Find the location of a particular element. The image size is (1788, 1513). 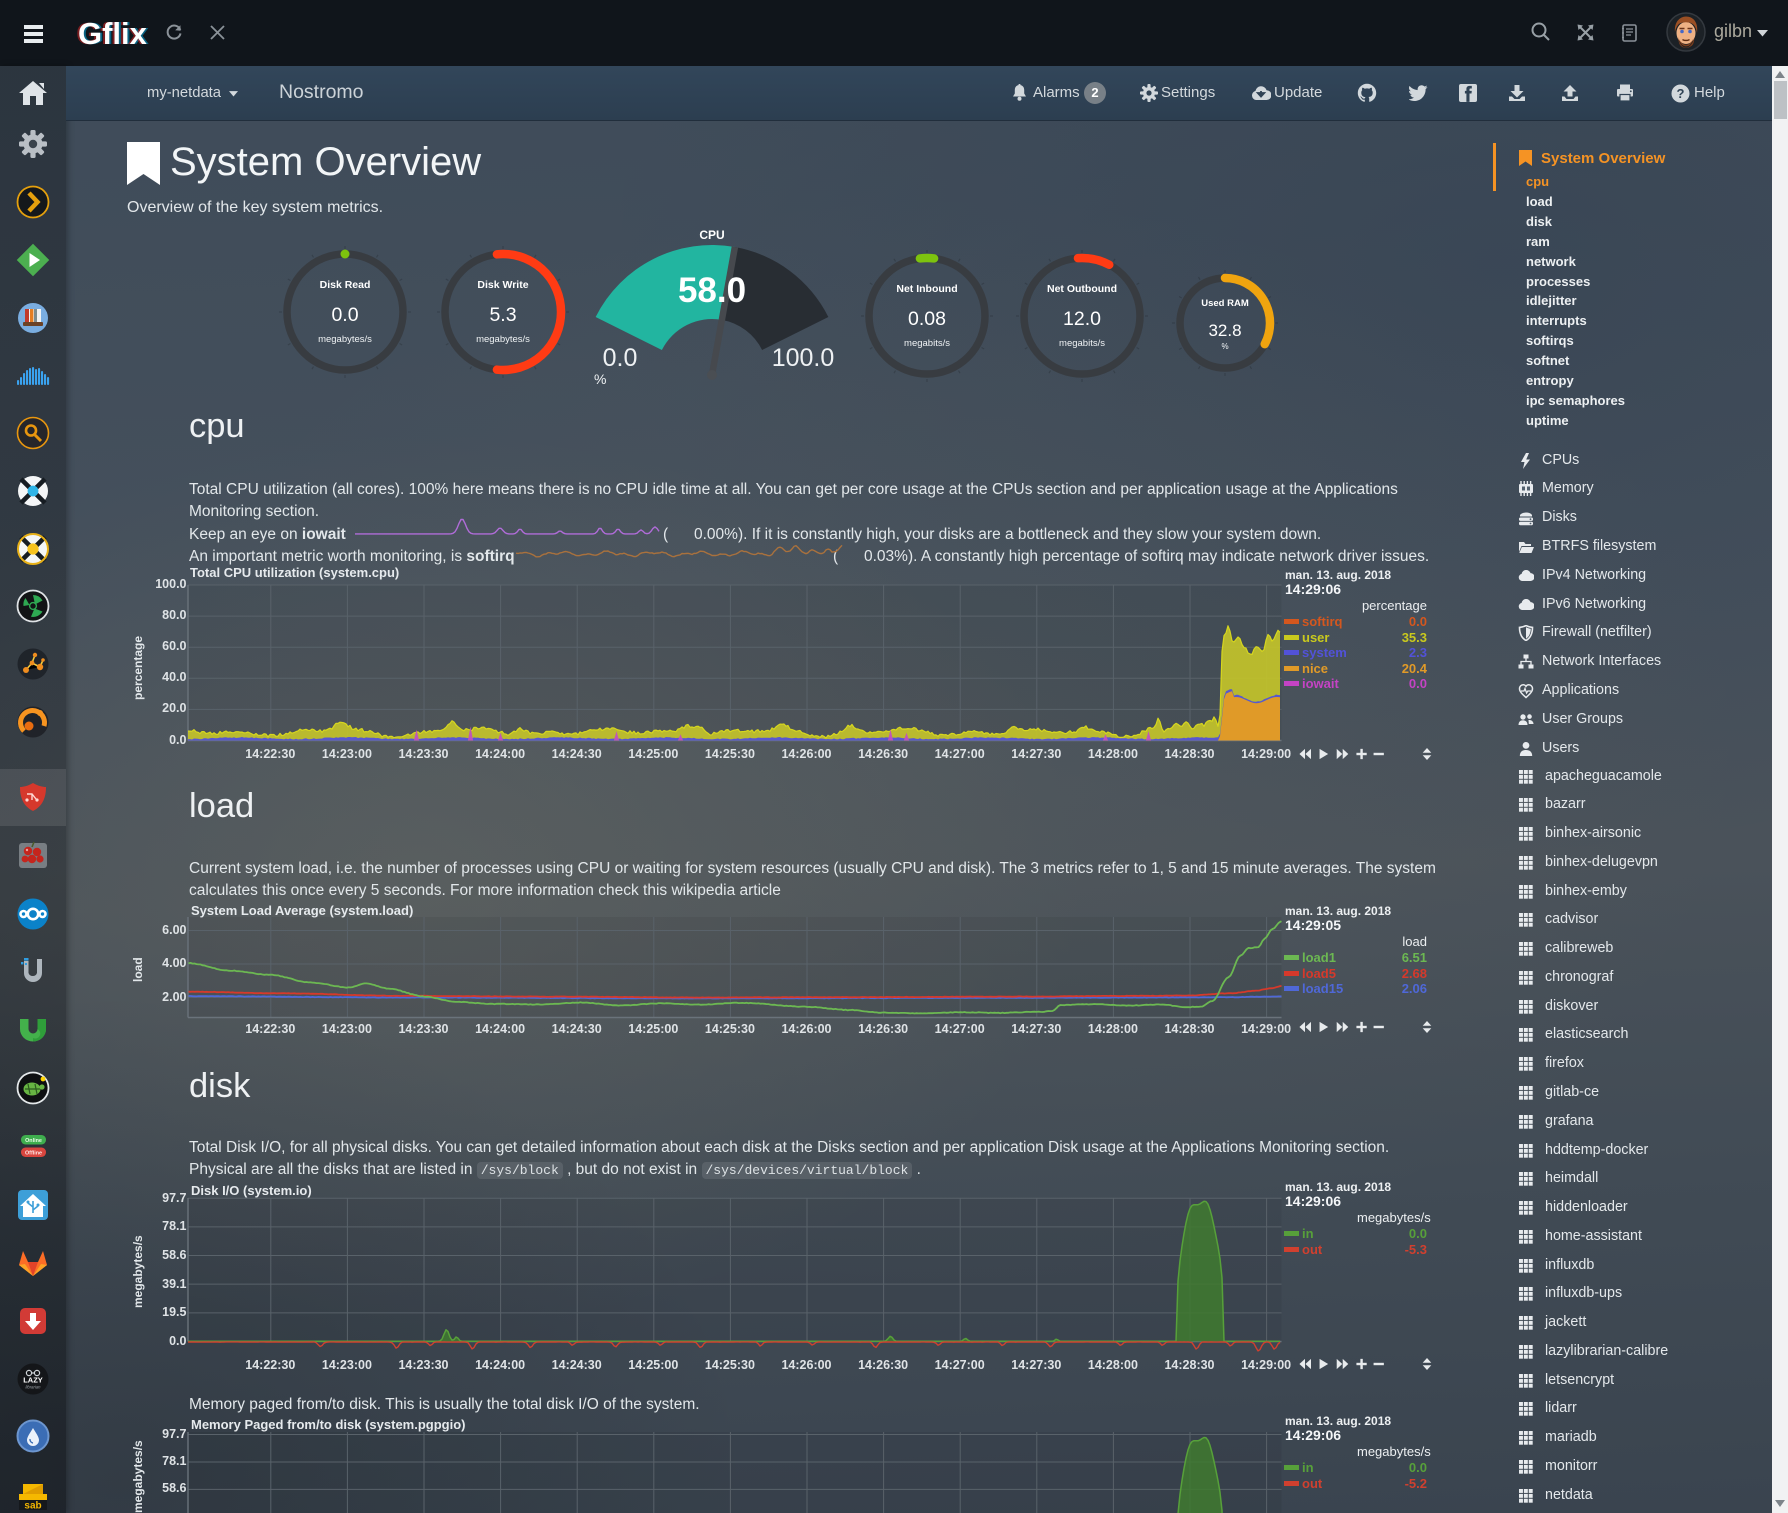

svg-text: librarian is located at coordinates (34, 1387).